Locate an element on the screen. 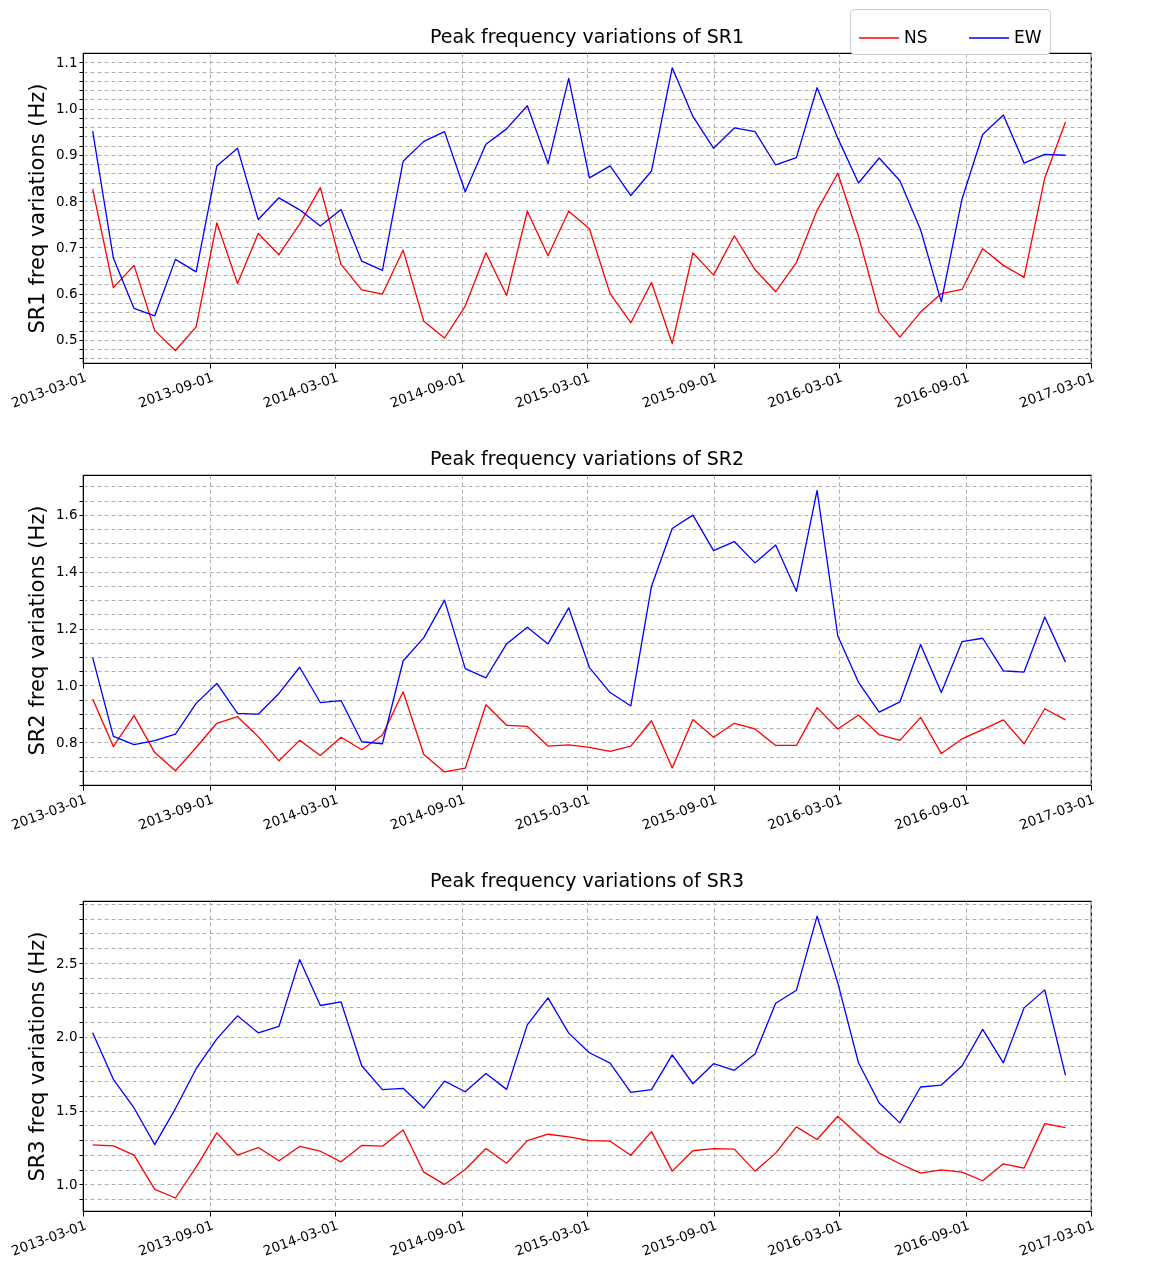  chart-title: Peak frequency variations of SR2 is located at coordinates (587, 458).